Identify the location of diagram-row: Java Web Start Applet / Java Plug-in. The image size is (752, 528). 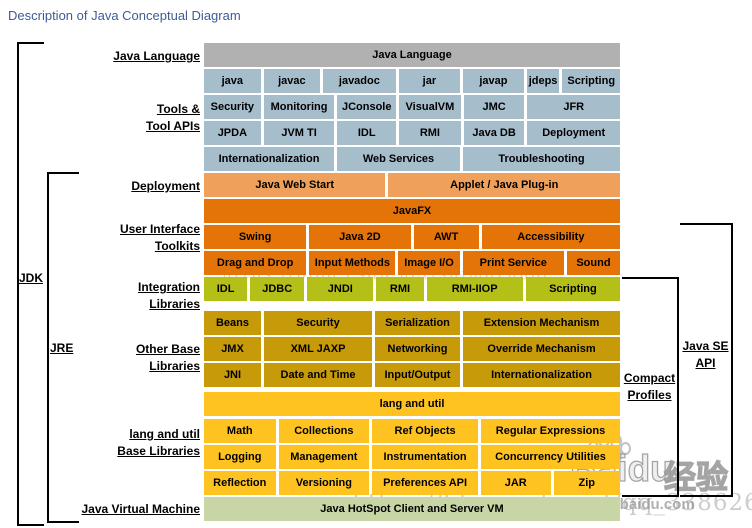
(412, 185).